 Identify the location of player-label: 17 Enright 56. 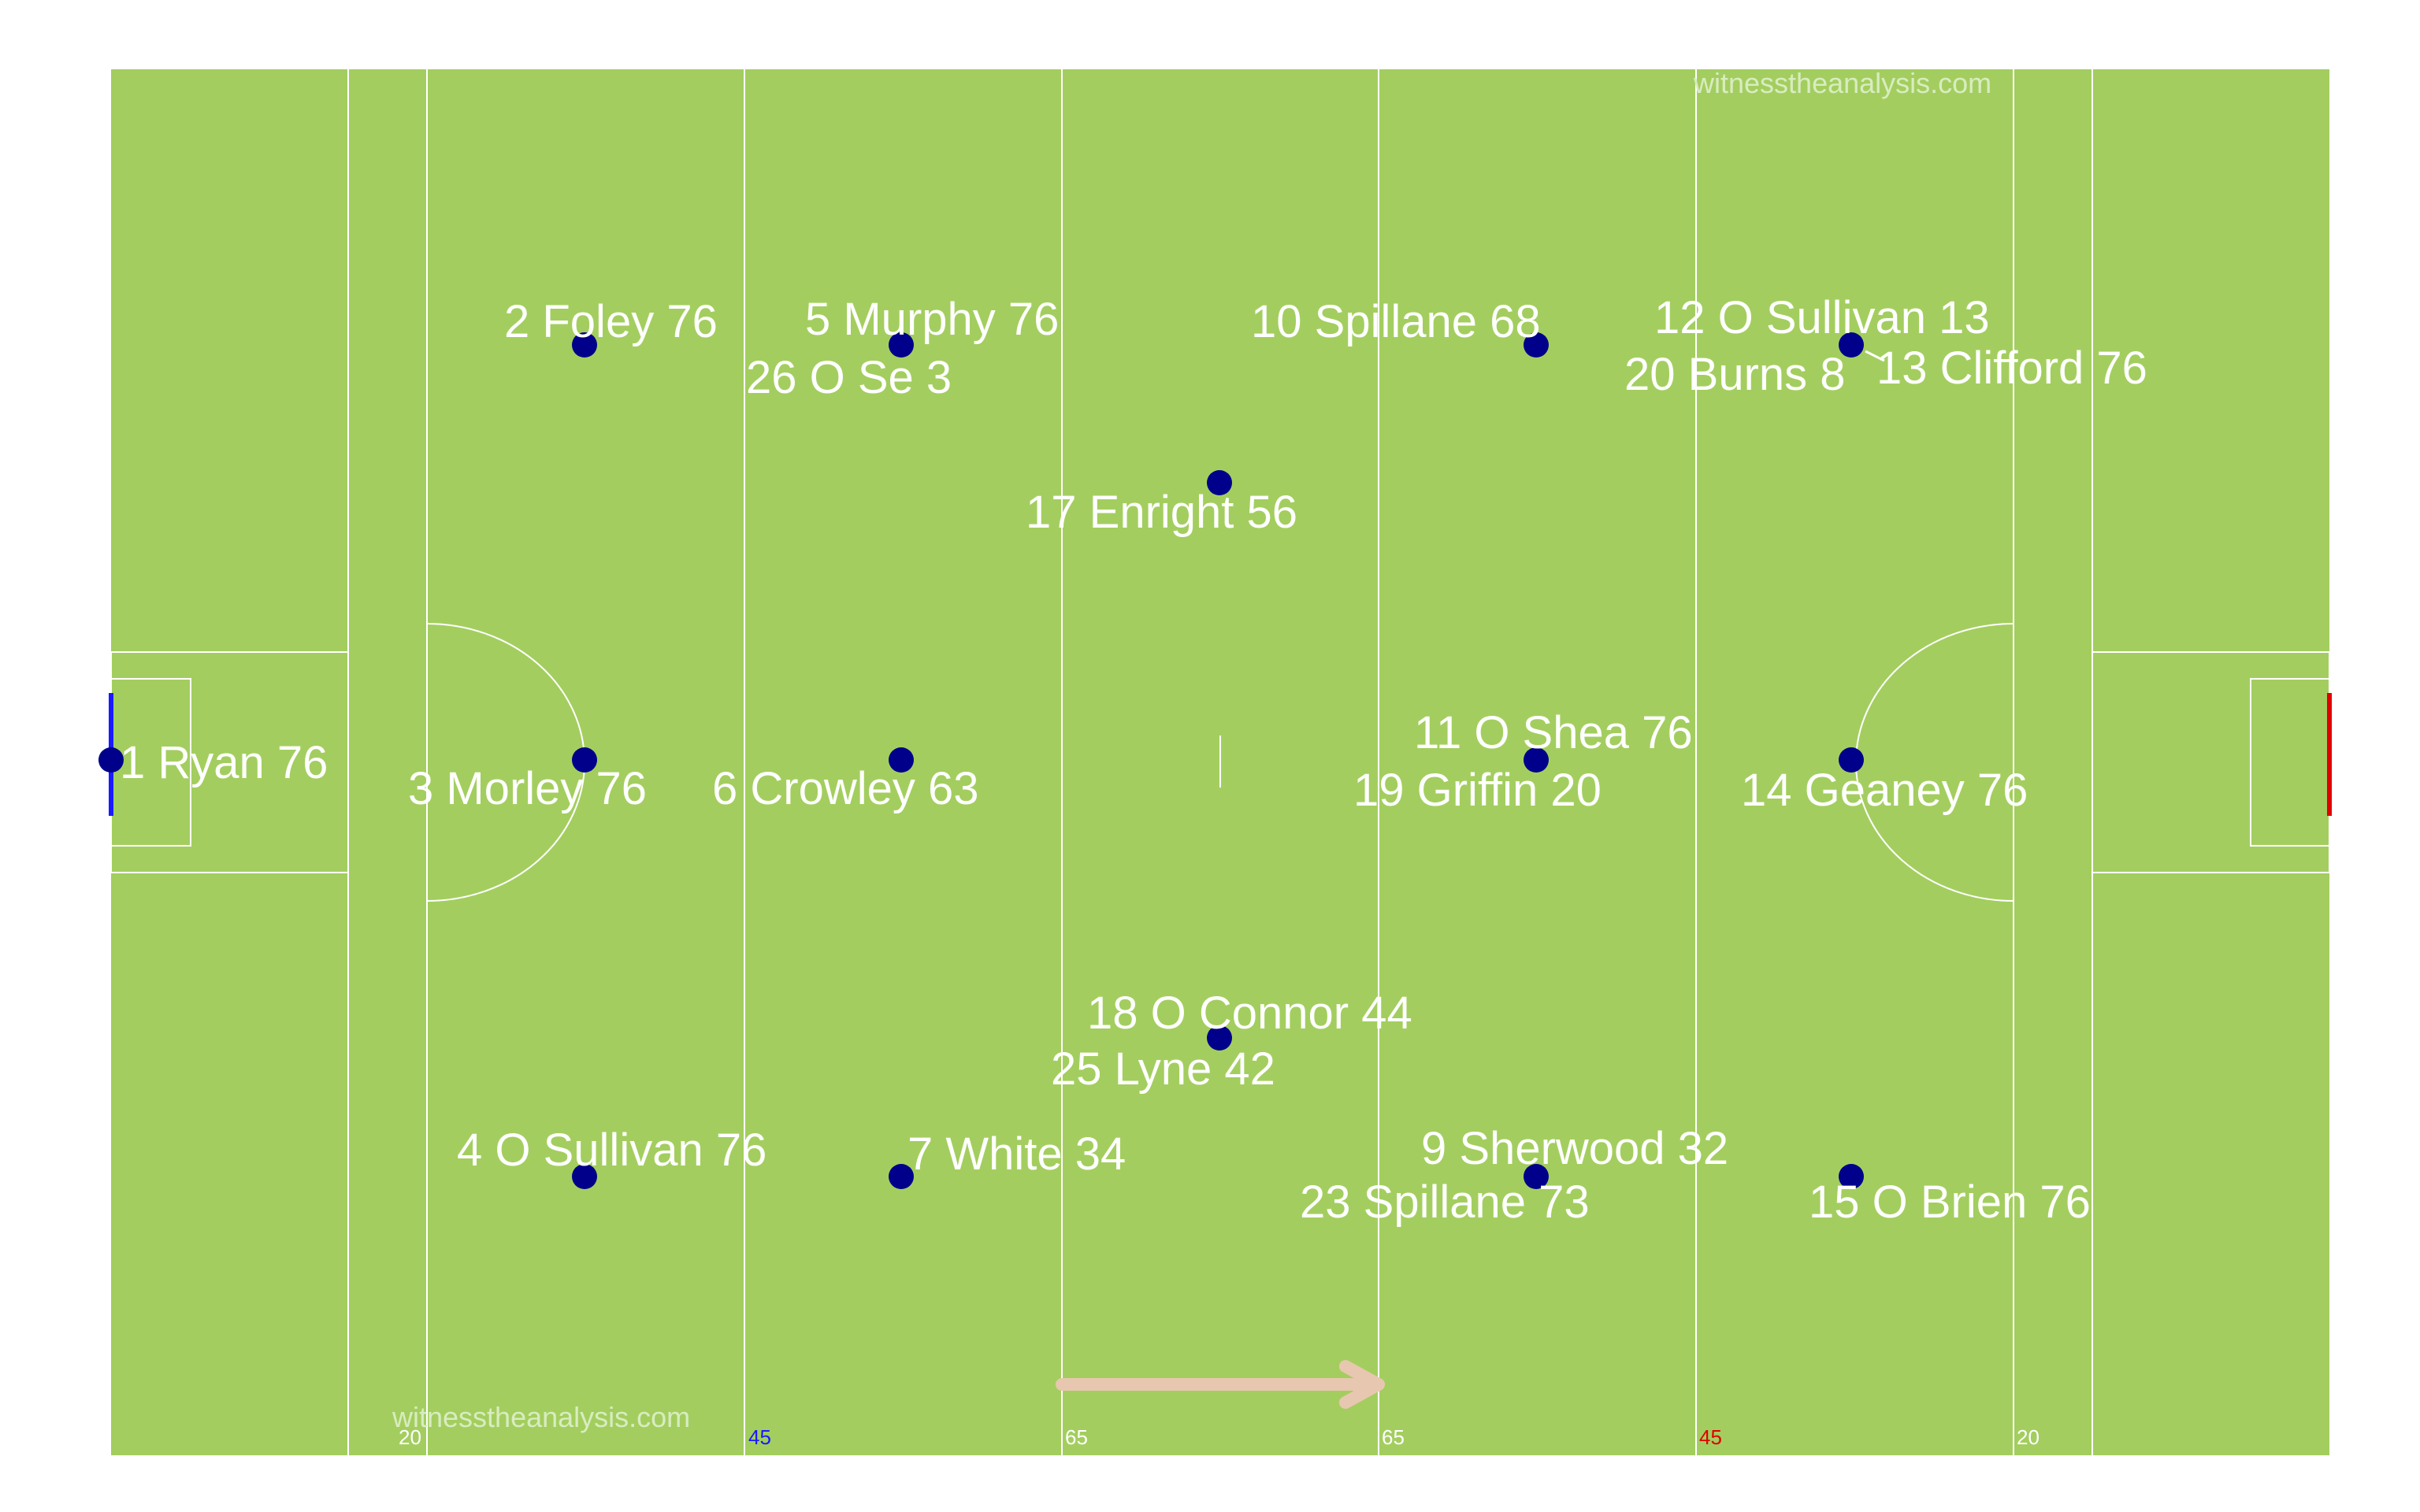
(1161, 512).